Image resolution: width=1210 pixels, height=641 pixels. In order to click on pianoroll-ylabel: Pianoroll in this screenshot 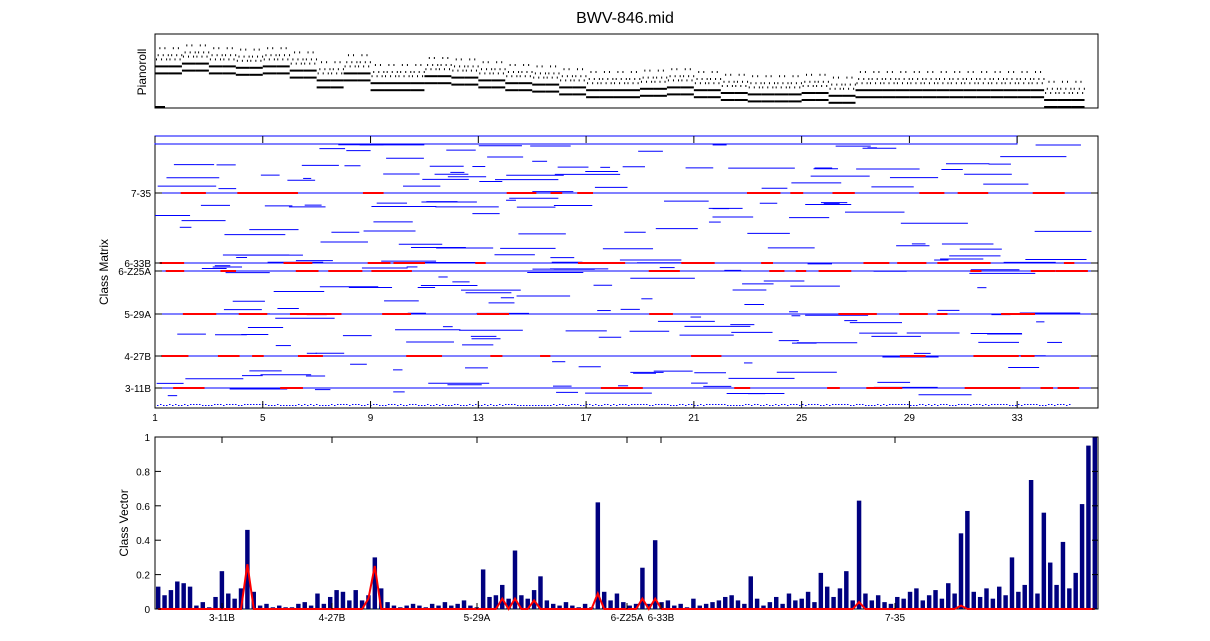, I will do `click(142, 72)`.